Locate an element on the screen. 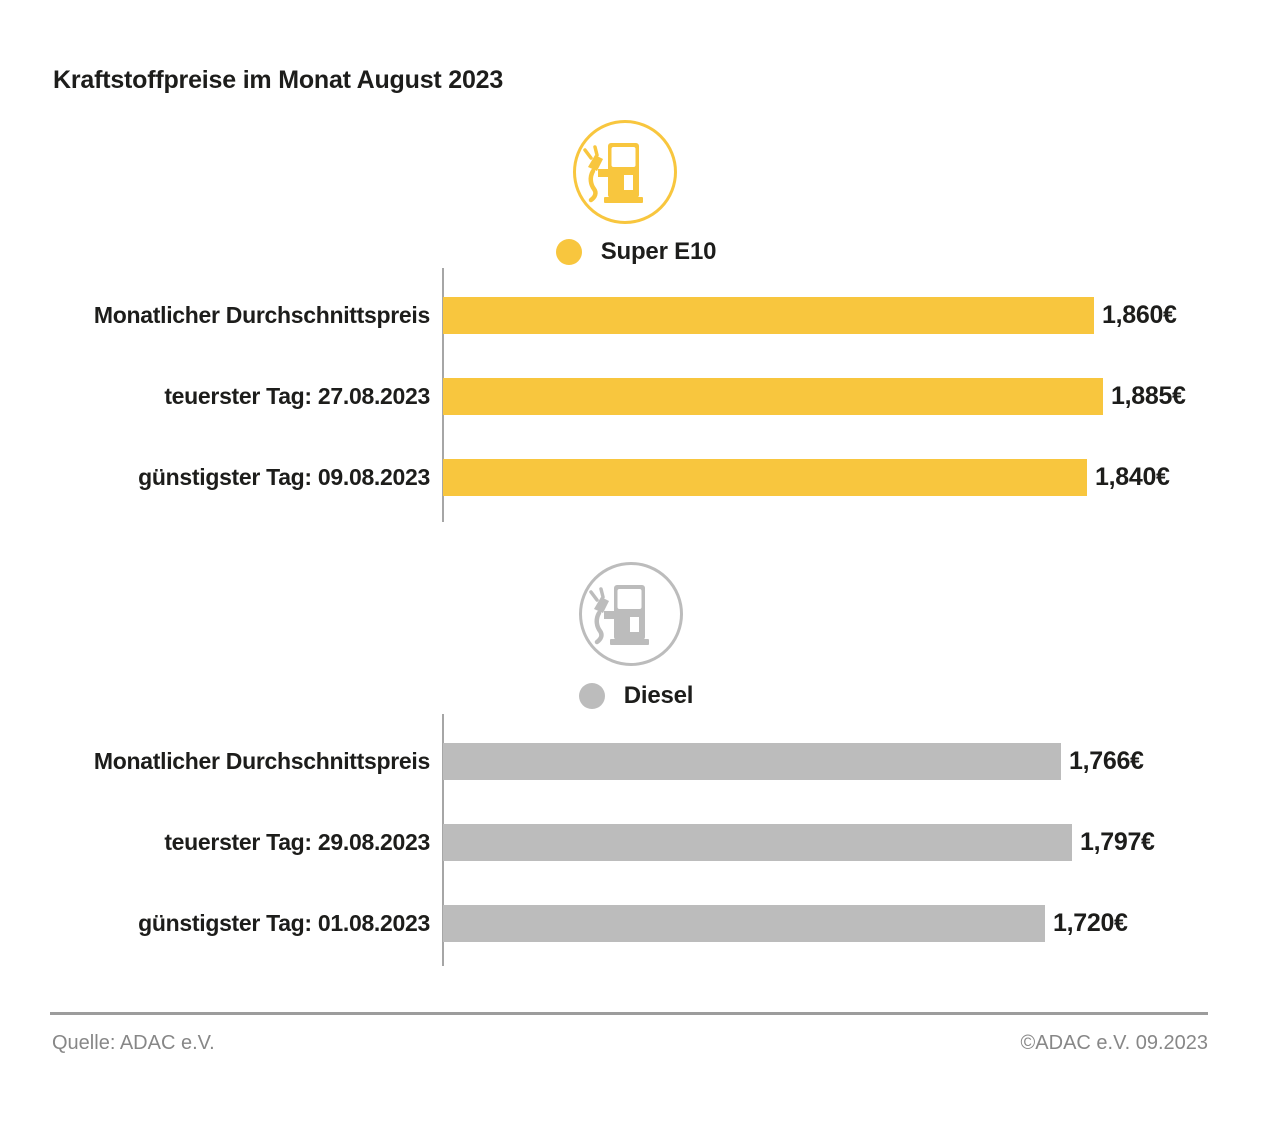  bar-row: günstigster Tag: 09.08.2023 1,840€ is located at coordinates (640, 477).